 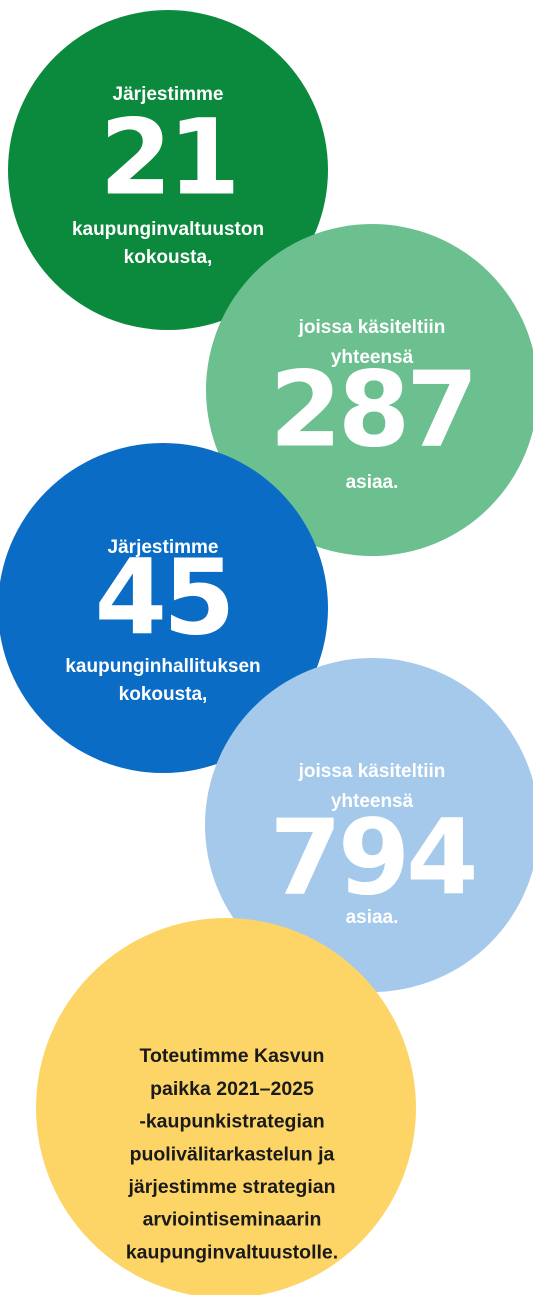 What do you see at coordinates (231, 1187) in the screenshot?
I see `statement-line: järjestimme strategian` at bounding box center [231, 1187].